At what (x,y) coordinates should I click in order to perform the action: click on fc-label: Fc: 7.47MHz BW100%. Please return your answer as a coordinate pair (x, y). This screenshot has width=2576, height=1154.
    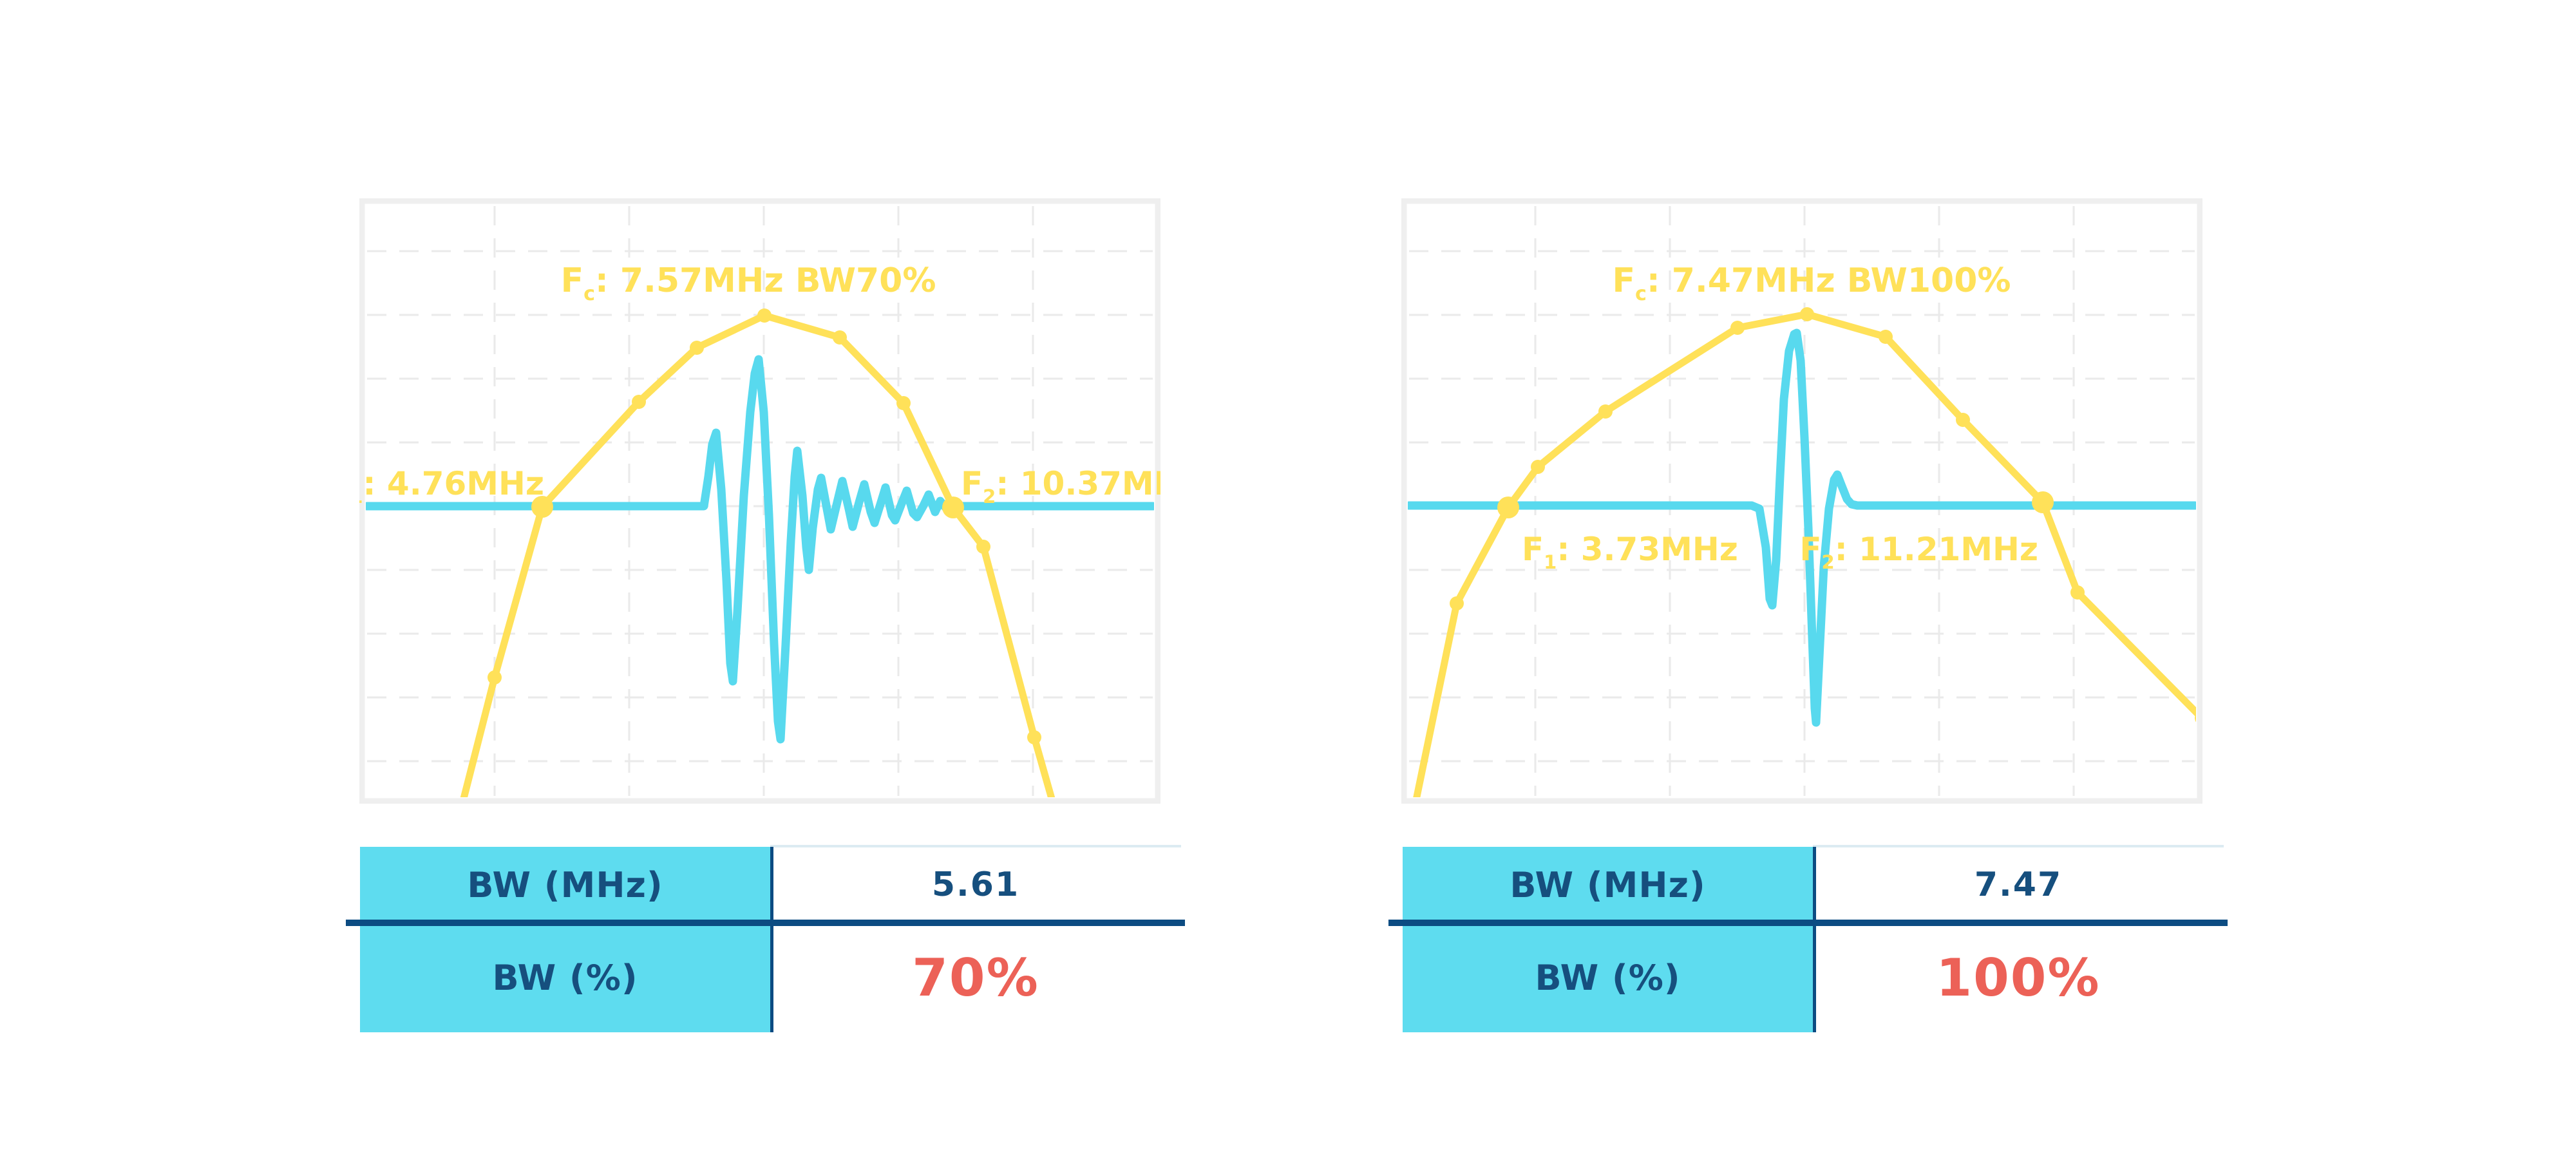
    Looking at the image, I should click on (1812, 283).